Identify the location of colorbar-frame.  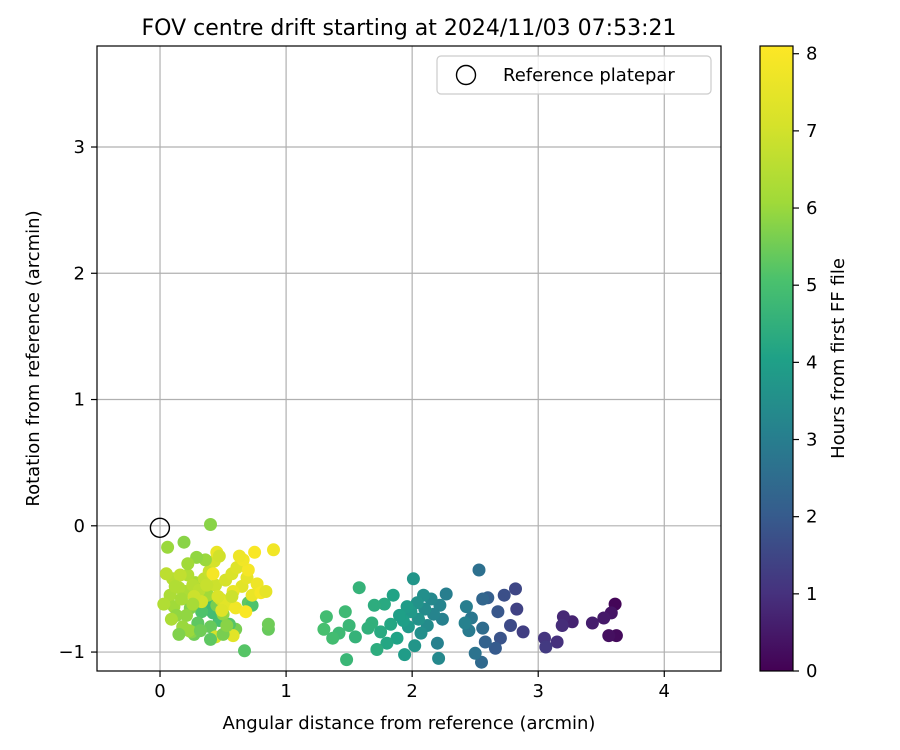
(776, 358).